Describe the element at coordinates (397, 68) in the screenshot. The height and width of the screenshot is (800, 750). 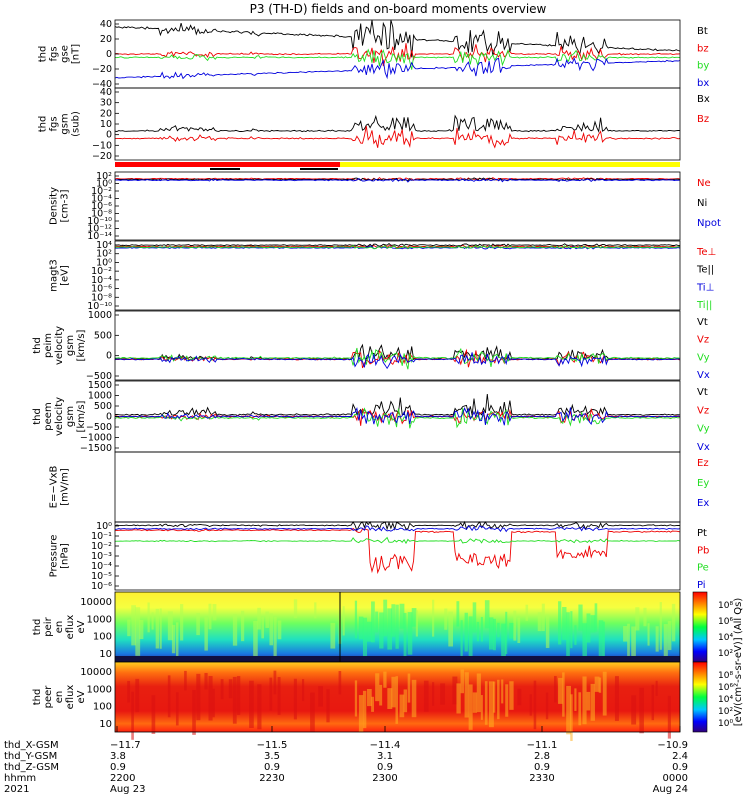
I see `series-fgs_gse-bx` at that location.